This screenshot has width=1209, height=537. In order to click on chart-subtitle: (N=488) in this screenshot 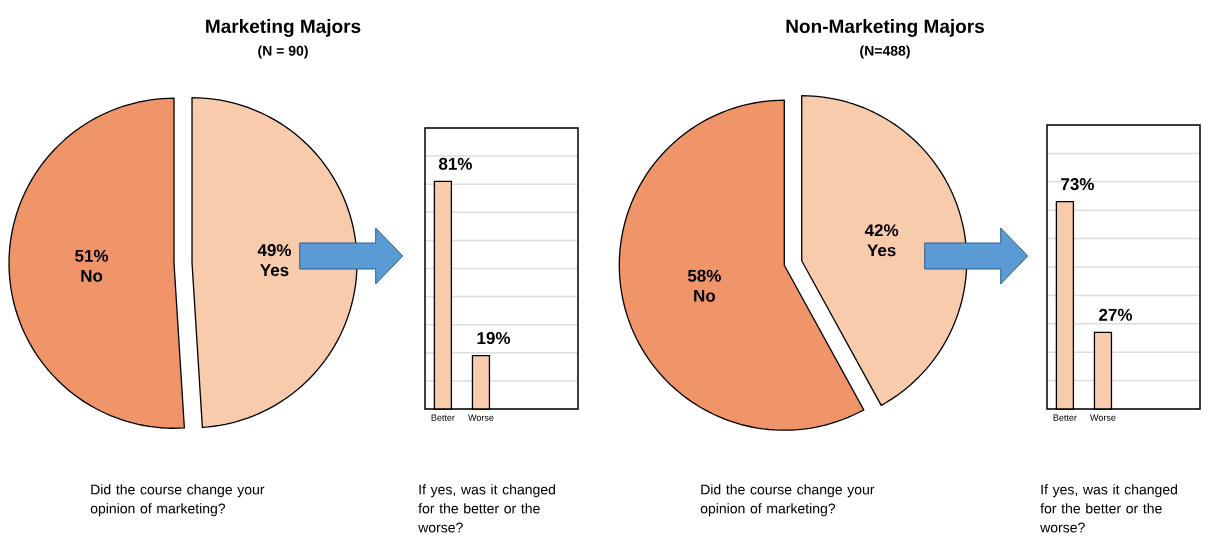, I will do `click(885, 52)`.